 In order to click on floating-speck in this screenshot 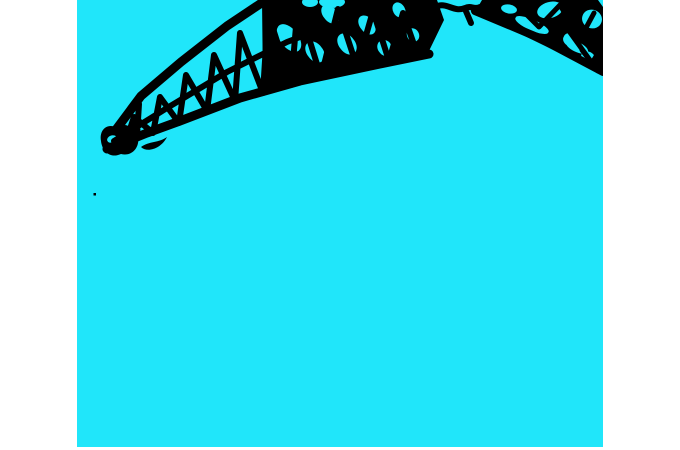, I will do `click(94, 194)`.